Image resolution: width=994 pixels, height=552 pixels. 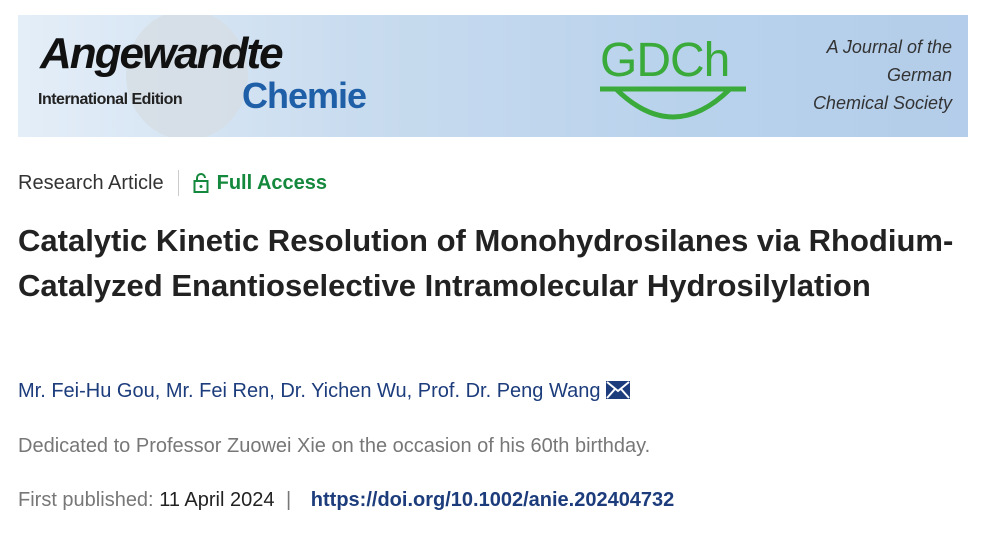 I want to click on author-link: Mr. Fei Ren, so click(x=217, y=391).